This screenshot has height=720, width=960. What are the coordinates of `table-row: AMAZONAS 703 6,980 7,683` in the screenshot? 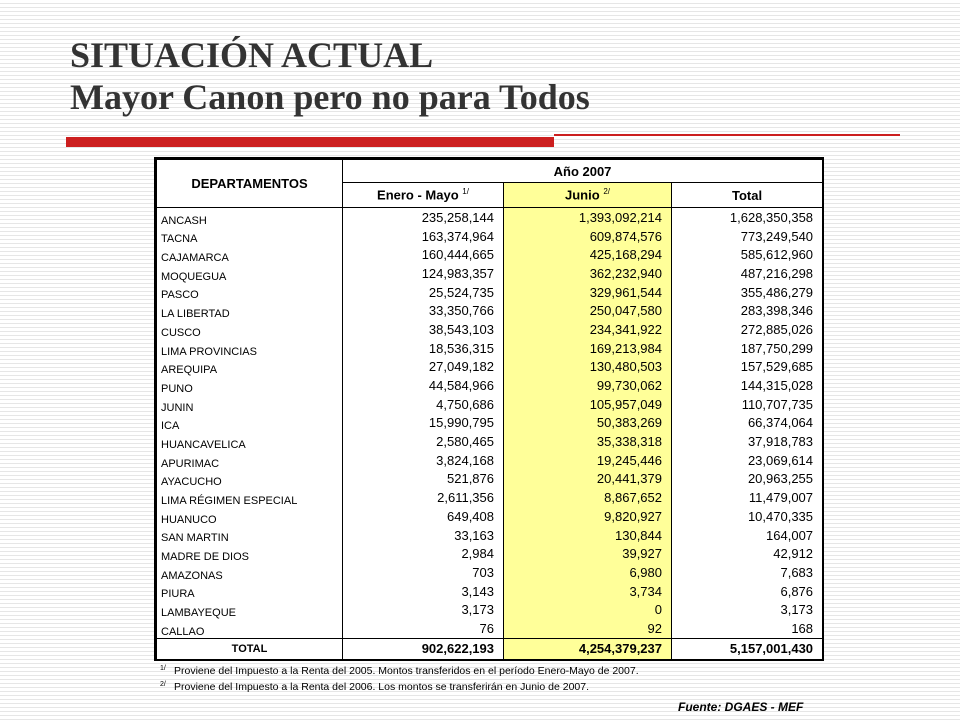 It's located at (490, 572).